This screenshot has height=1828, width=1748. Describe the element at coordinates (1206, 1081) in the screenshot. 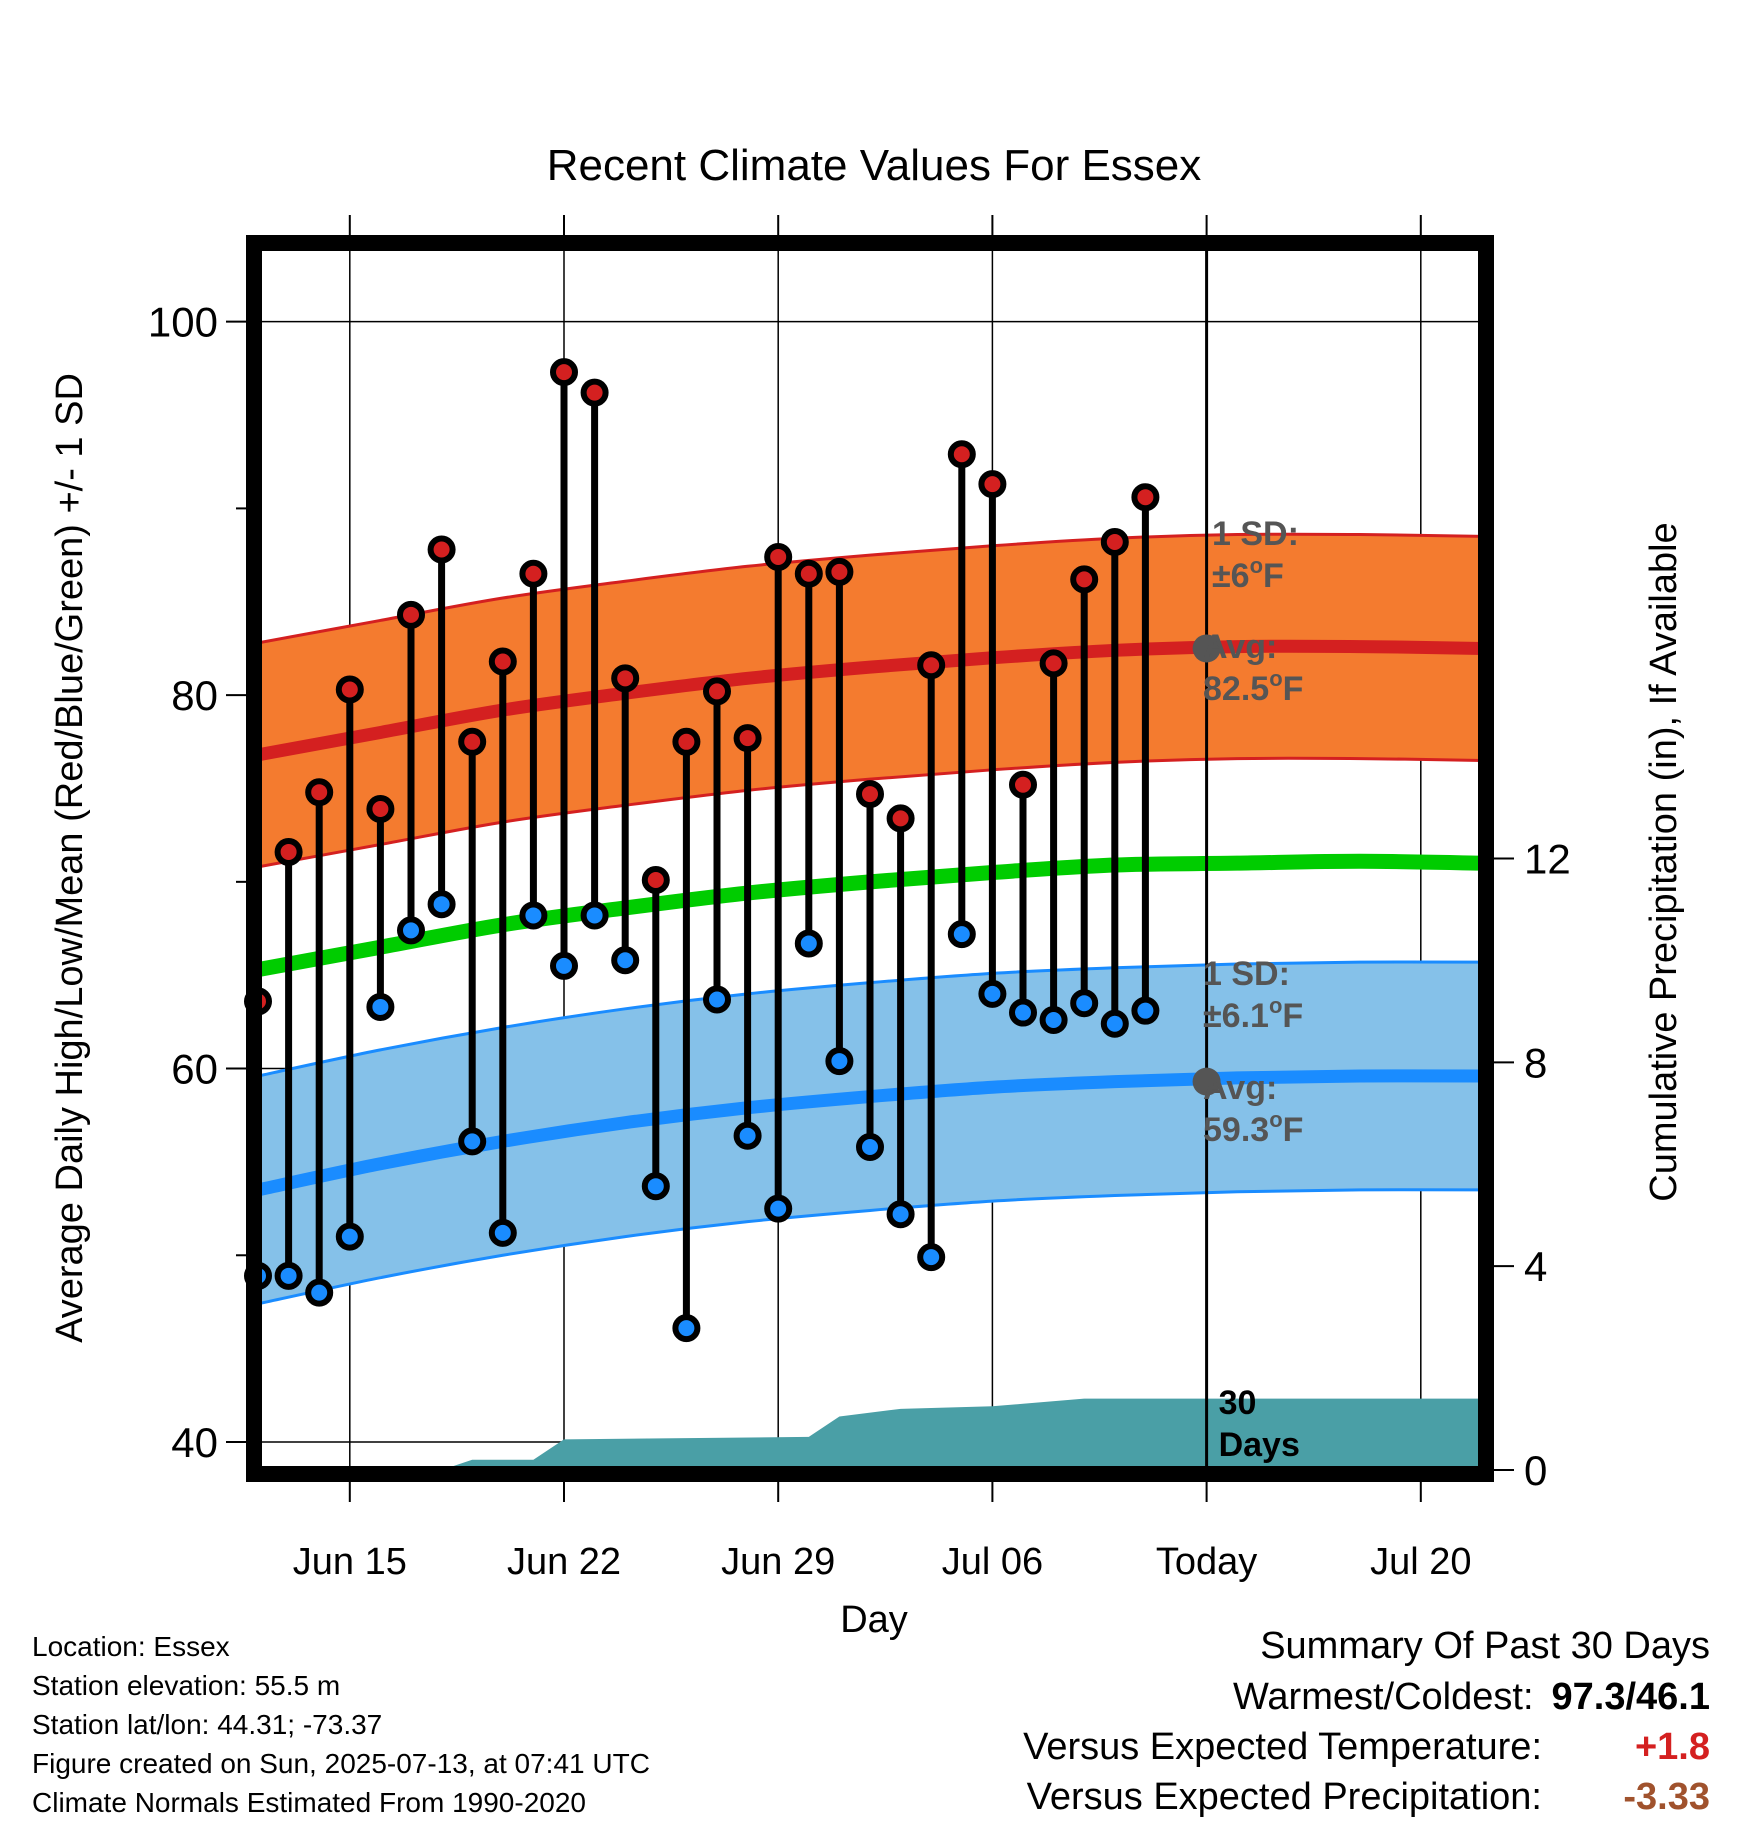

I see `today-low-normal-marker` at that location.